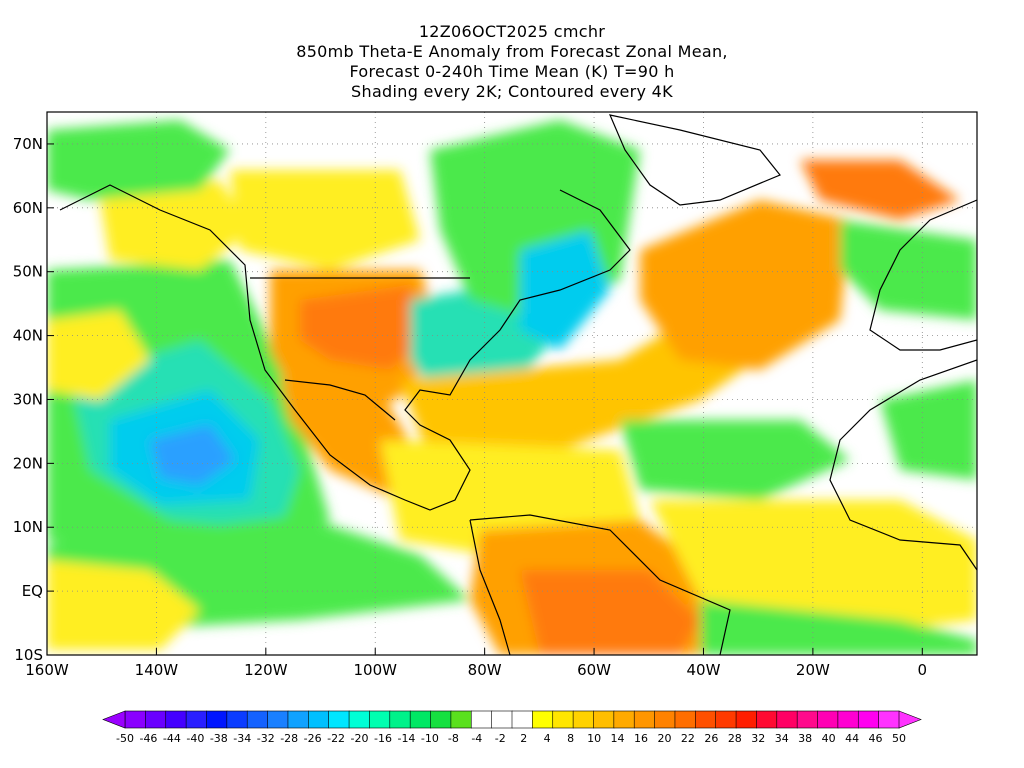  Describe the element at coordinates (908, 270) in the screenshot. I see `europe-green` at that location.